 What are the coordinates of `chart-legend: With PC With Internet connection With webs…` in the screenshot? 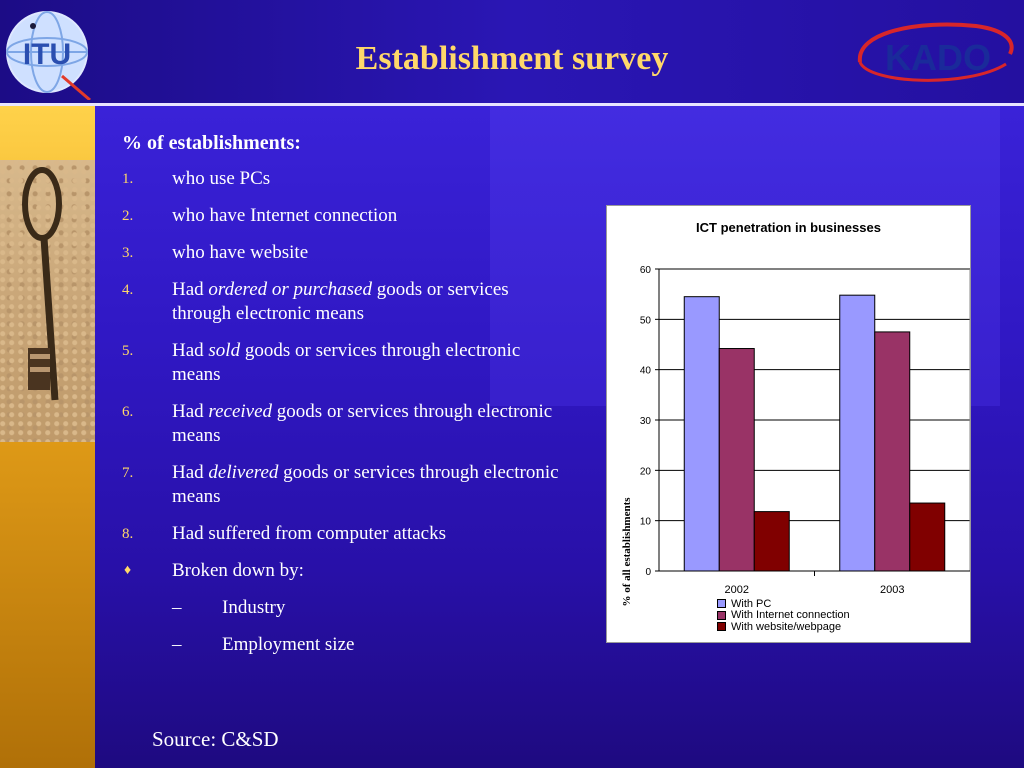 It's located at (783, 615).